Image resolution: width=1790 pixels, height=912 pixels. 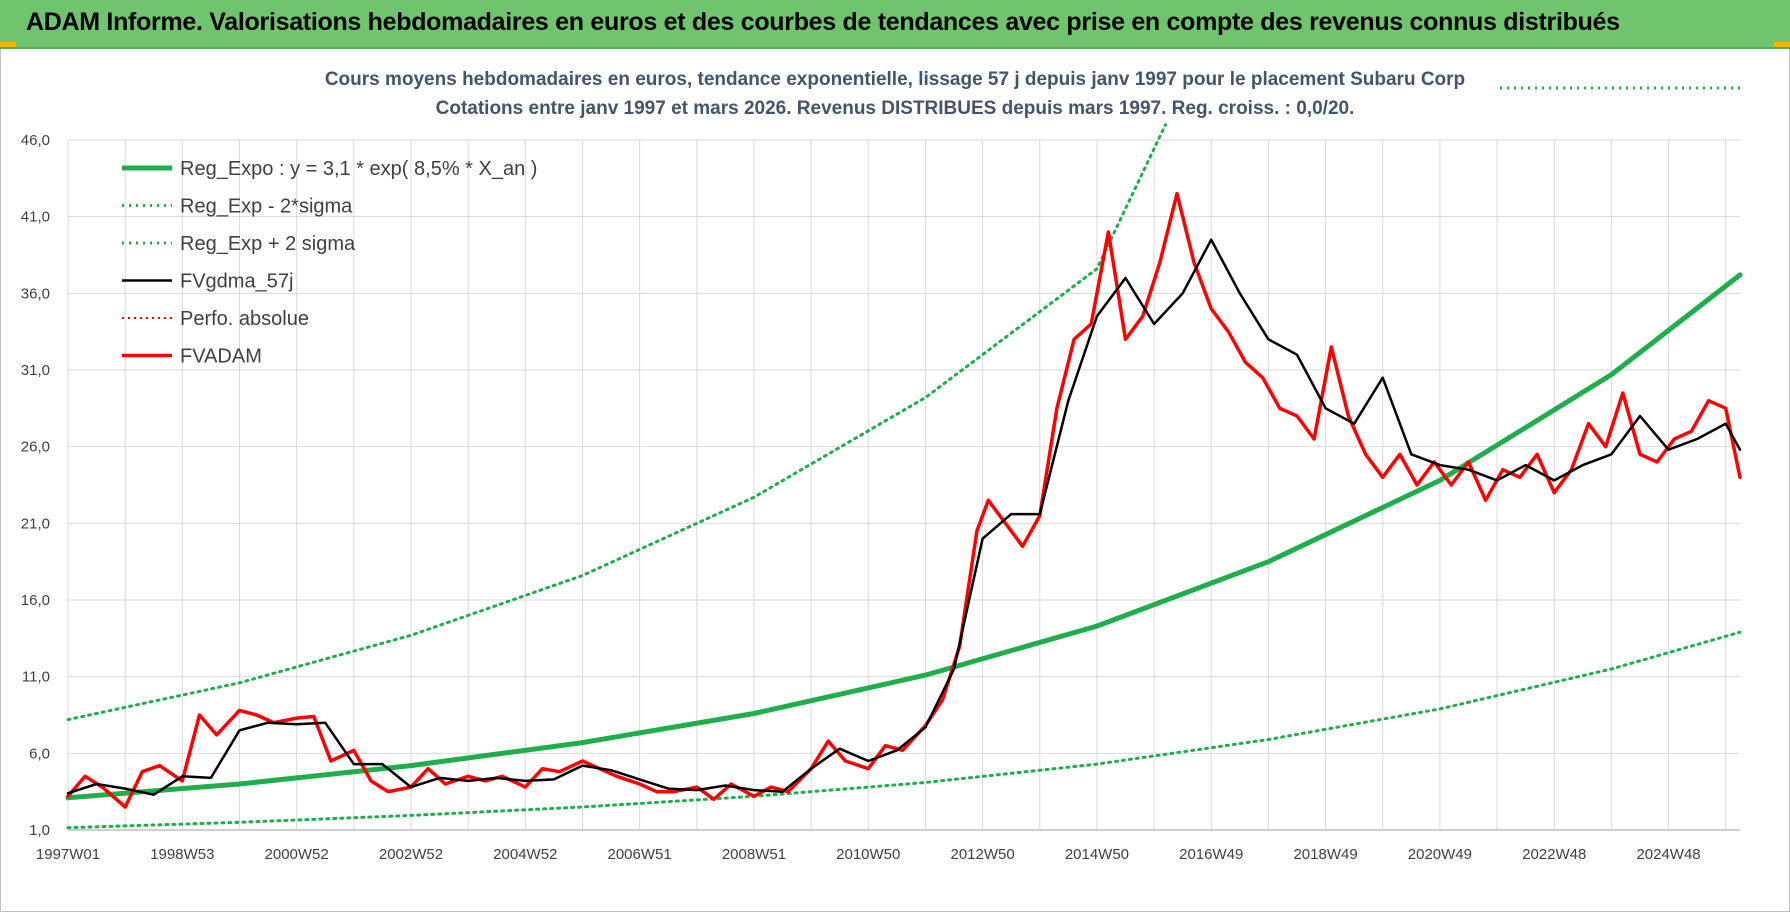 What do you see at coordinates (35, 523) in the screenshot?
I see `y-tick-label: 21,0` at bounding box center [35, 523].